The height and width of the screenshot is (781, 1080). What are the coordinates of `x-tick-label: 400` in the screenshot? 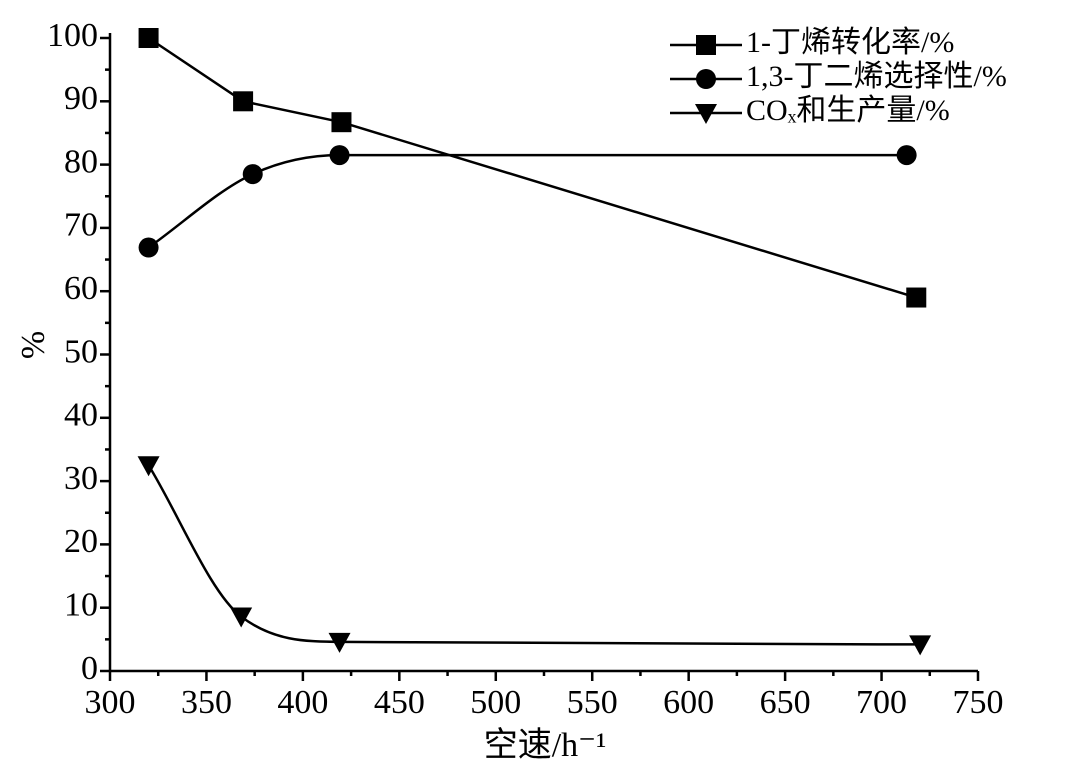 It's located at (302, 702).